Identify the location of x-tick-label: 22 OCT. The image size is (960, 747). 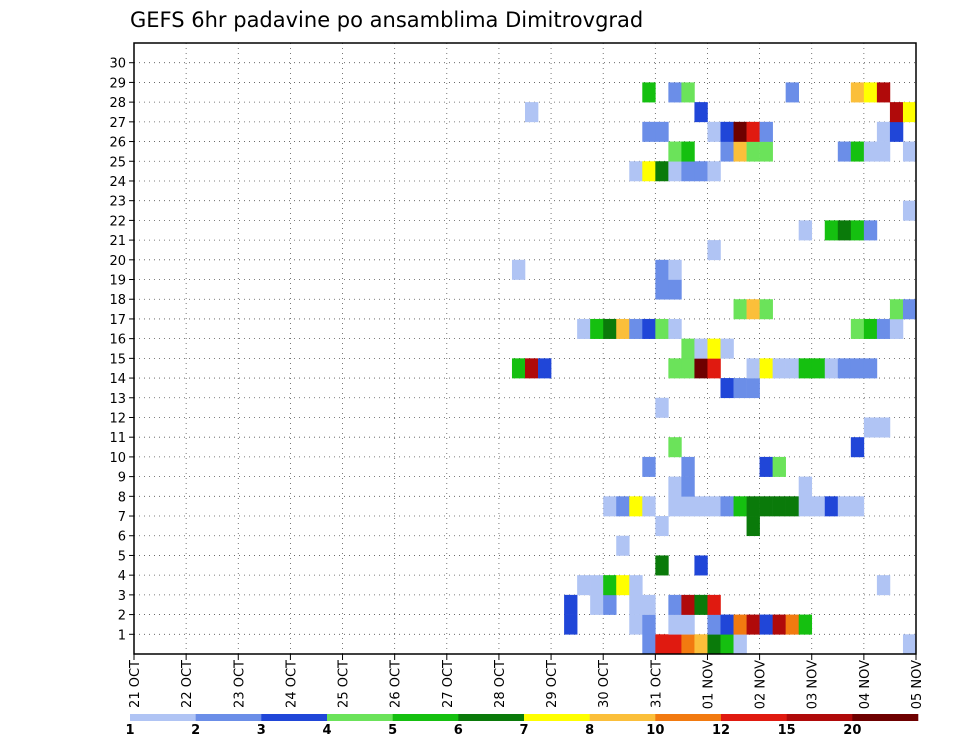
(187, 684).